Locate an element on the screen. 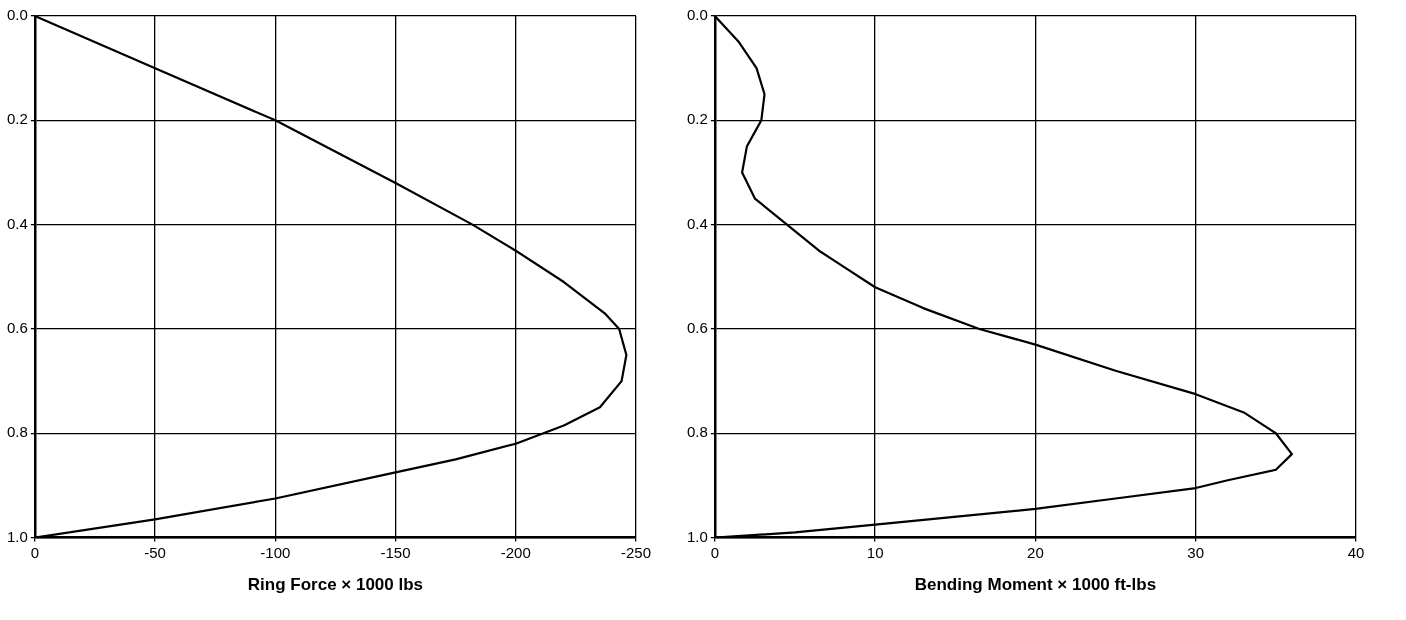  x-tick-label: -50 is located at coordinates (155, 552).